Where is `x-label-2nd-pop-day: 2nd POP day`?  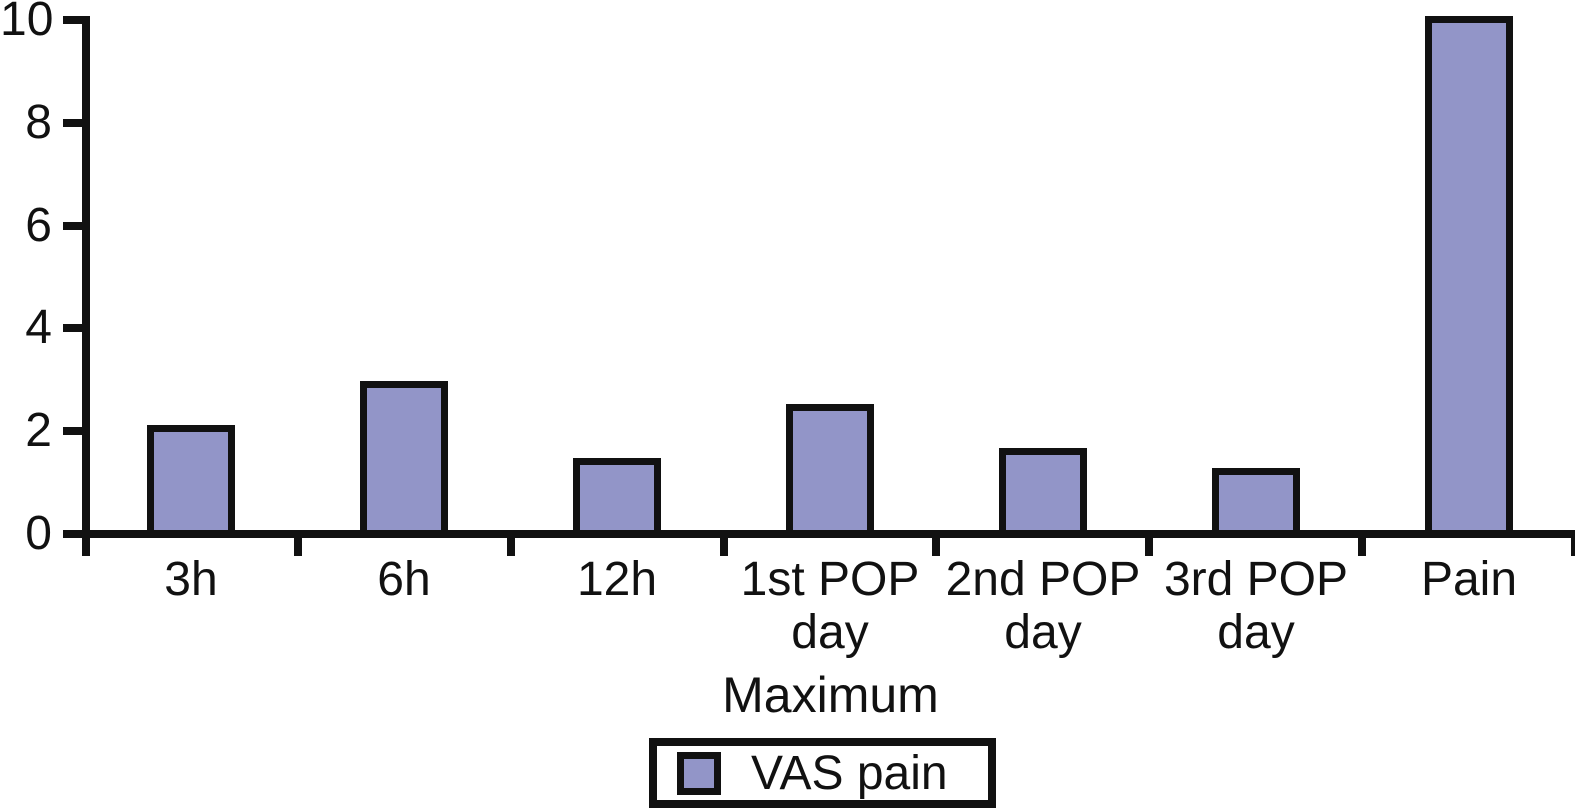 x-label-2nd-pop-day: 2nd POP day is located at coordinates (1043, 606).